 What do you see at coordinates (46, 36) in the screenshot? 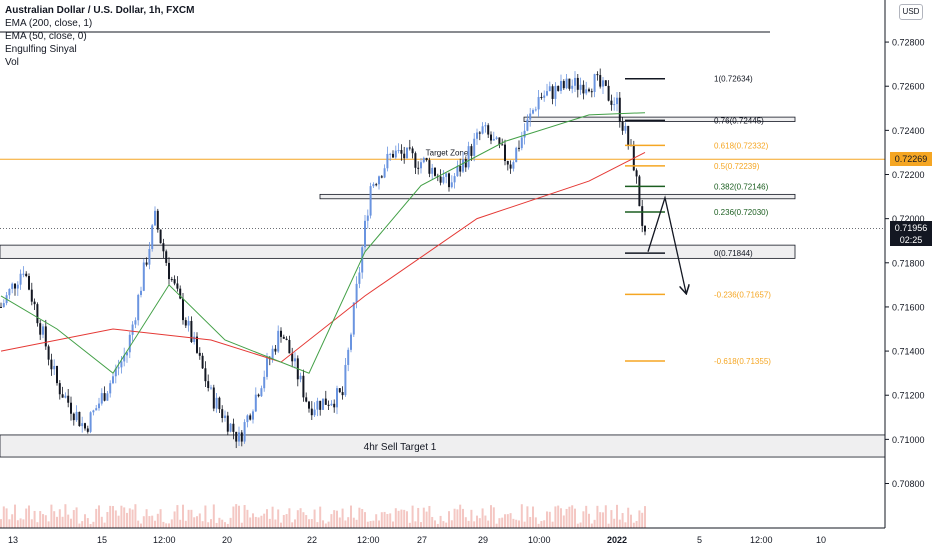
I see `indicator-ema50: EMA (50, close, 0)` at bounding box center [46, 36].